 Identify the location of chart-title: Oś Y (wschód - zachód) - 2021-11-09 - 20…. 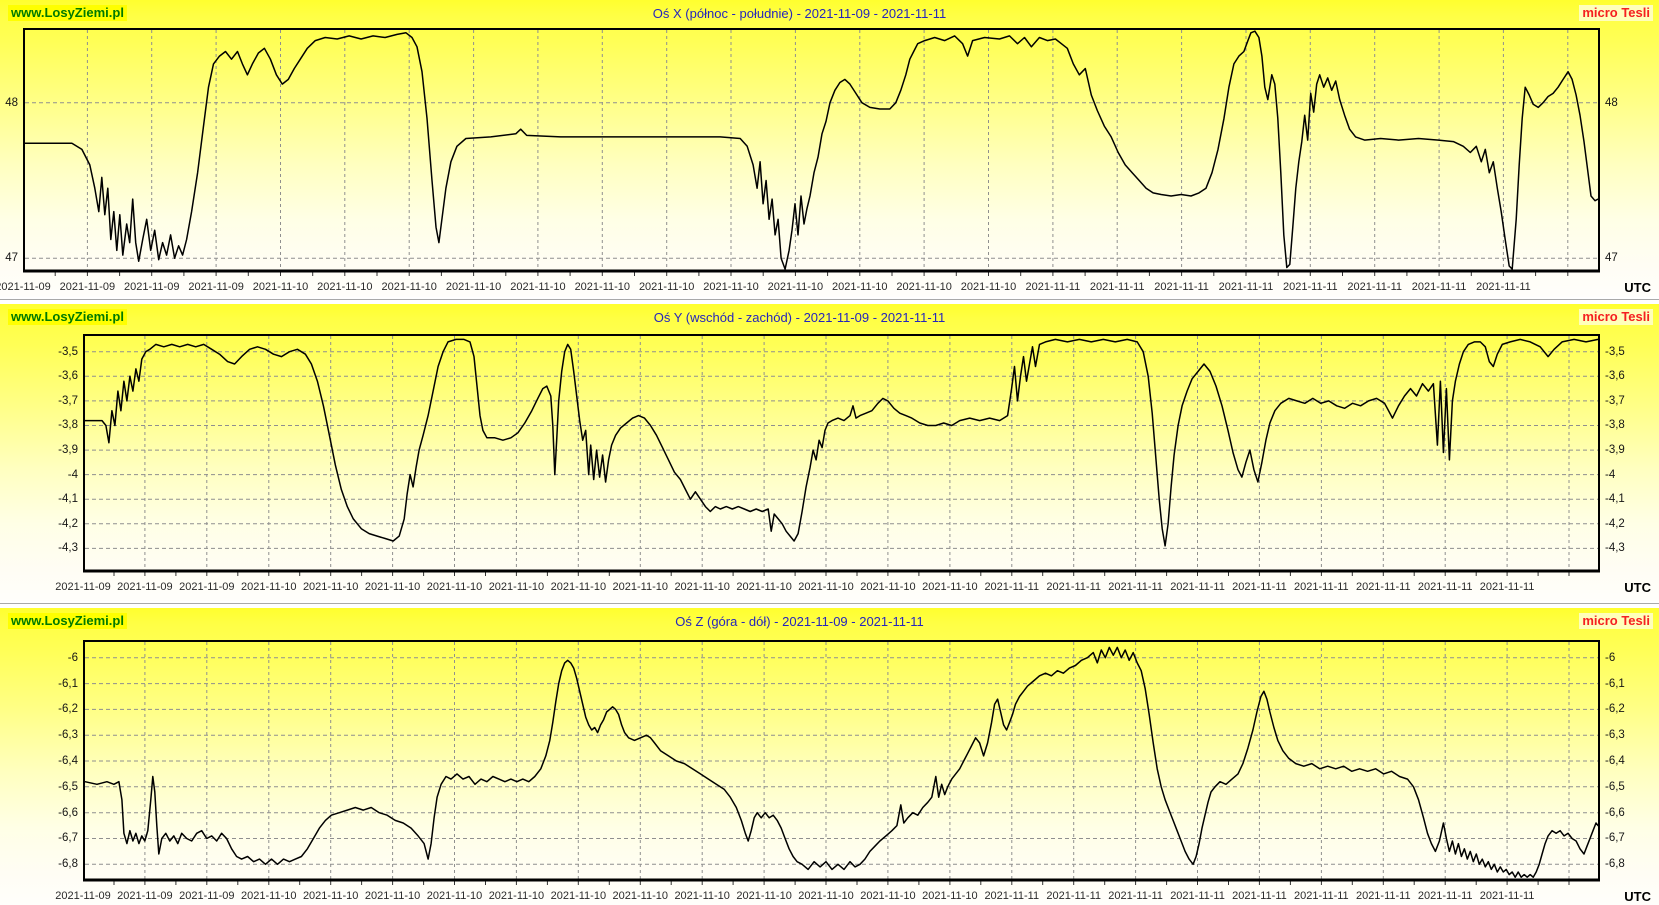
(799, 317).